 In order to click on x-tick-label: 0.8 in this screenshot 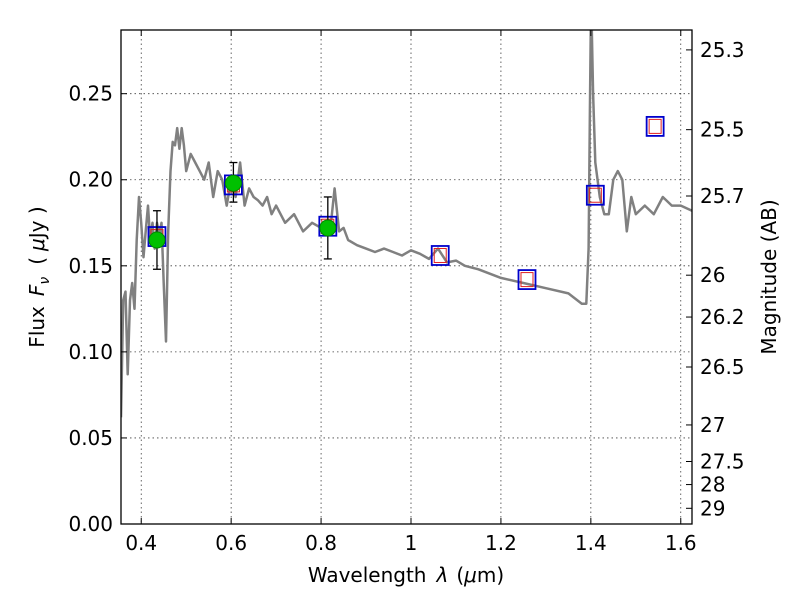, I will do `click(321, 543)`.